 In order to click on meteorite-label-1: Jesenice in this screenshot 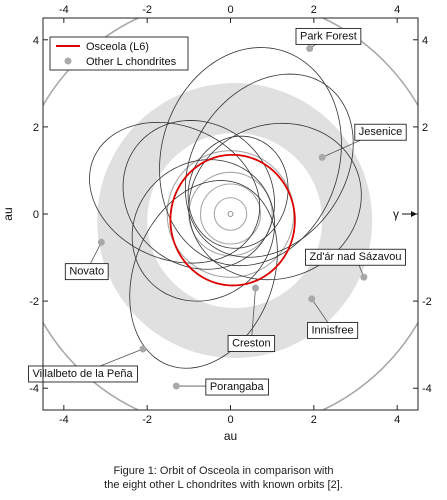, I will do `click(380, 132)`.